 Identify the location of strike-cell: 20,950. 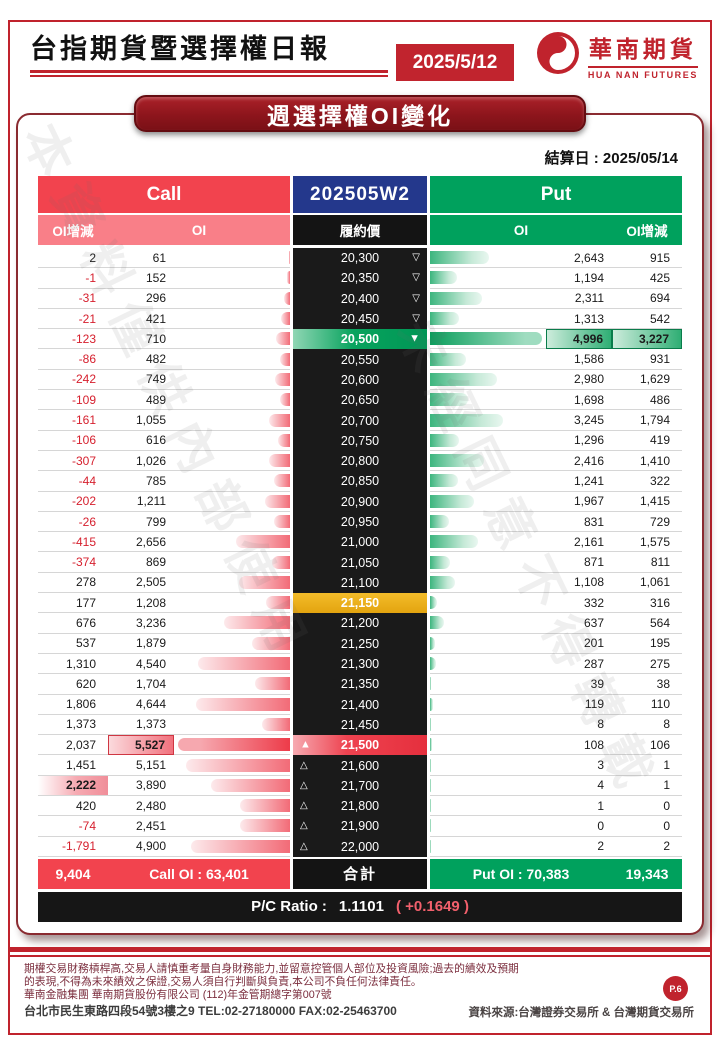
(360, 522).